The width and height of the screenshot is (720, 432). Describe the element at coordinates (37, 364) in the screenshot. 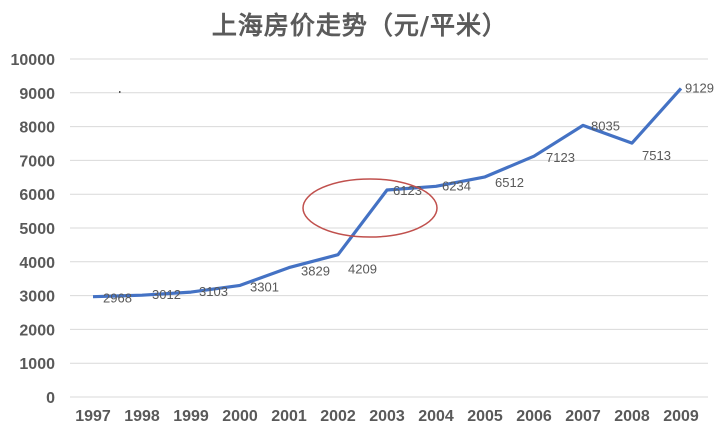

I see `y-tick-label: 1000` at that location.